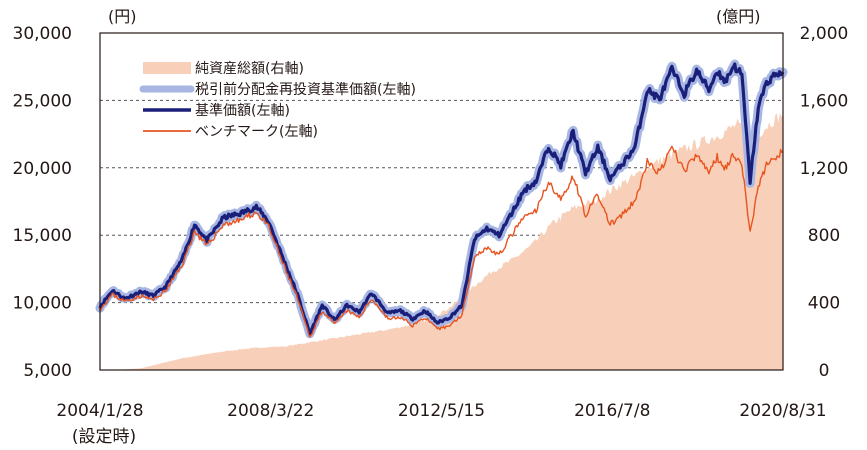 The image size is (867, 450). Describe the element at coordinates (42, 304) in the screenshot. I see `left-tick-label: 10,000` at that location.